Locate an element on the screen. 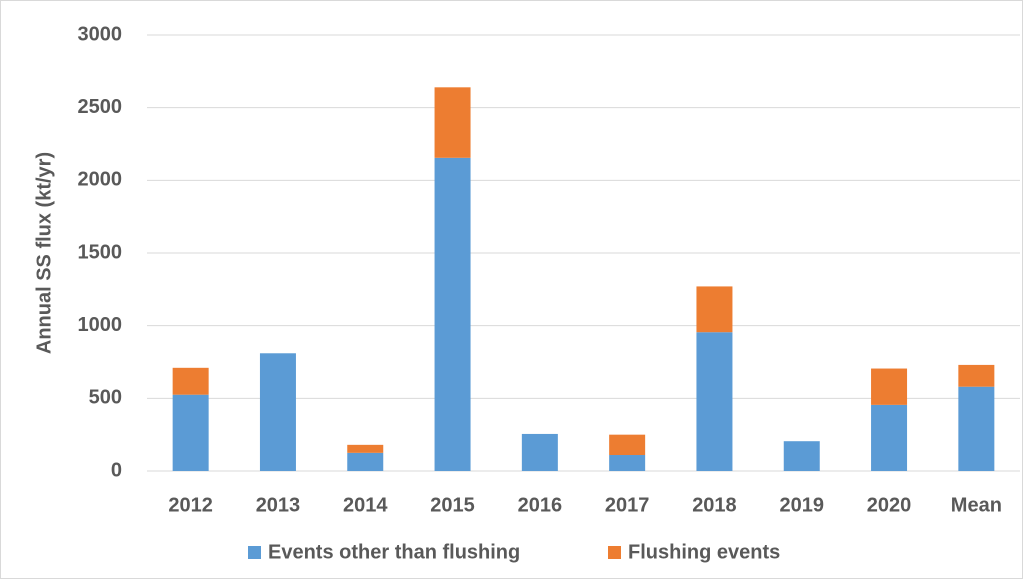  x-tick-label: 2013 is located at coordinates (278, 505).